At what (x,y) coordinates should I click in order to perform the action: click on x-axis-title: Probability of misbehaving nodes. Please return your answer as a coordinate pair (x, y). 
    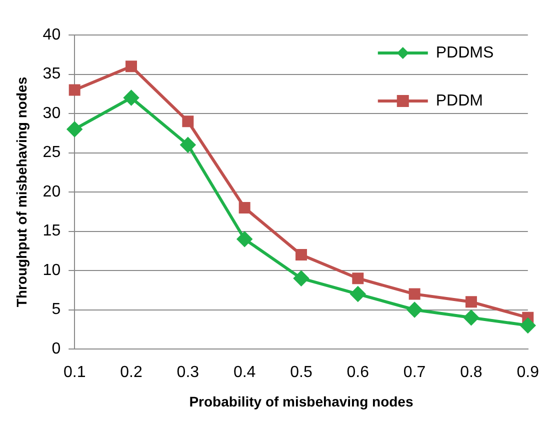
    Looking at the image, I should click on (301, 401).